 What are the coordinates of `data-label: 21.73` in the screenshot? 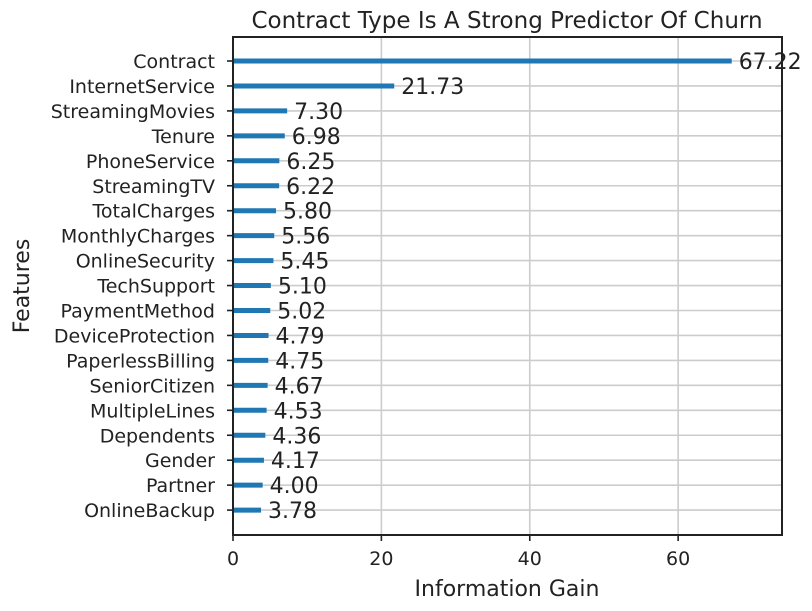 It's located at (432, 87).